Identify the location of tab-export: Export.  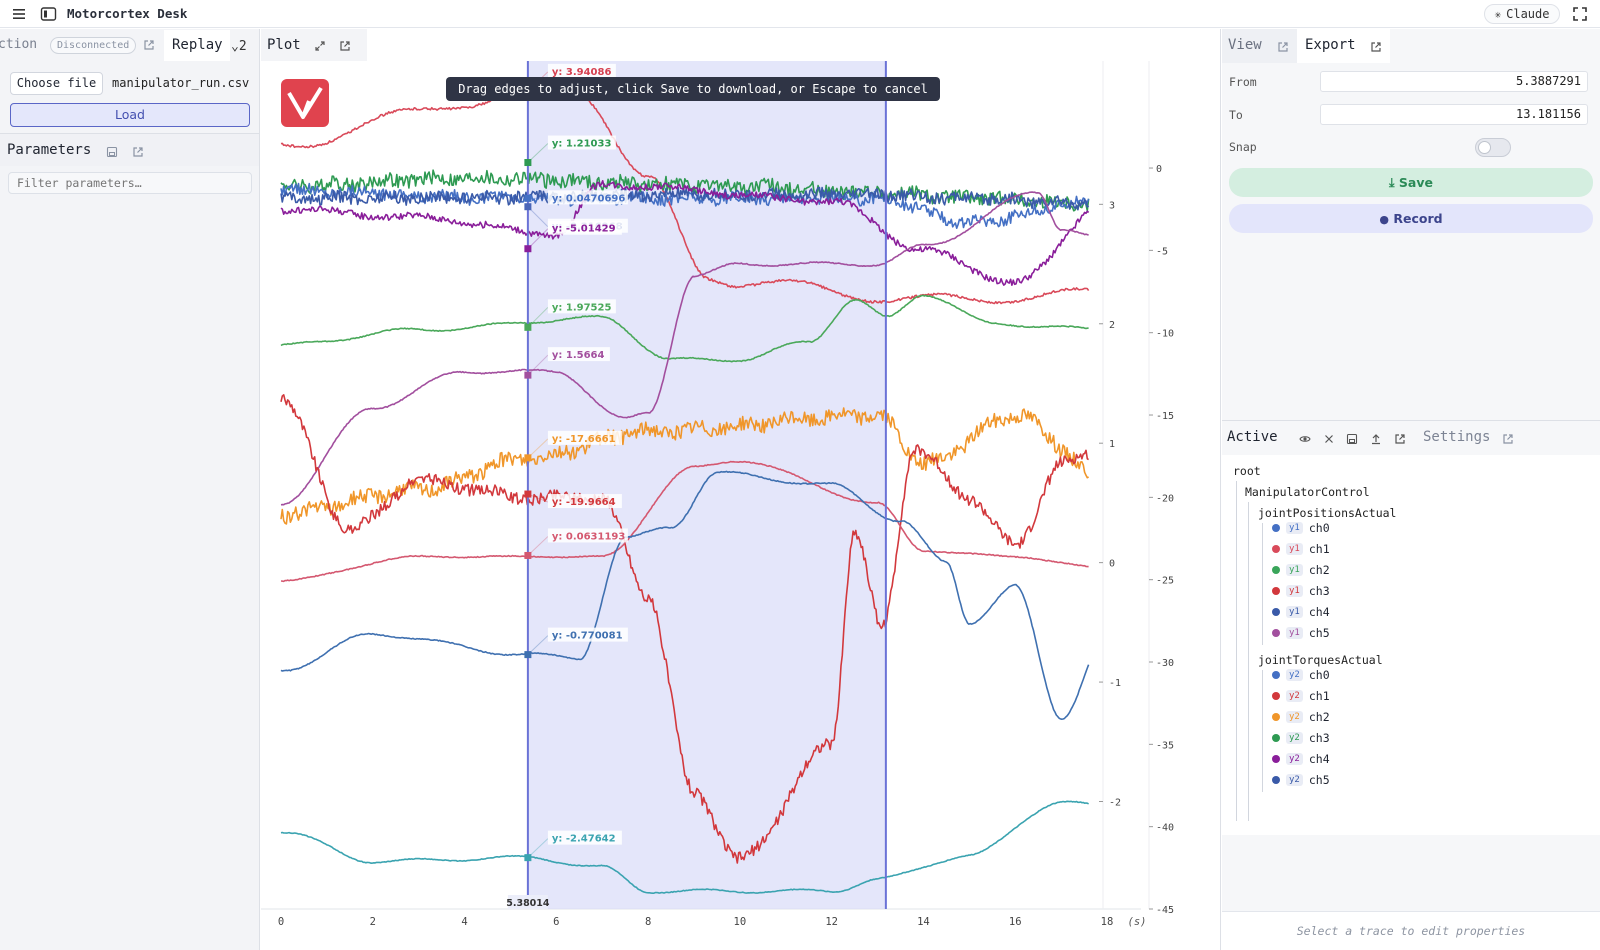
(1343, 46).